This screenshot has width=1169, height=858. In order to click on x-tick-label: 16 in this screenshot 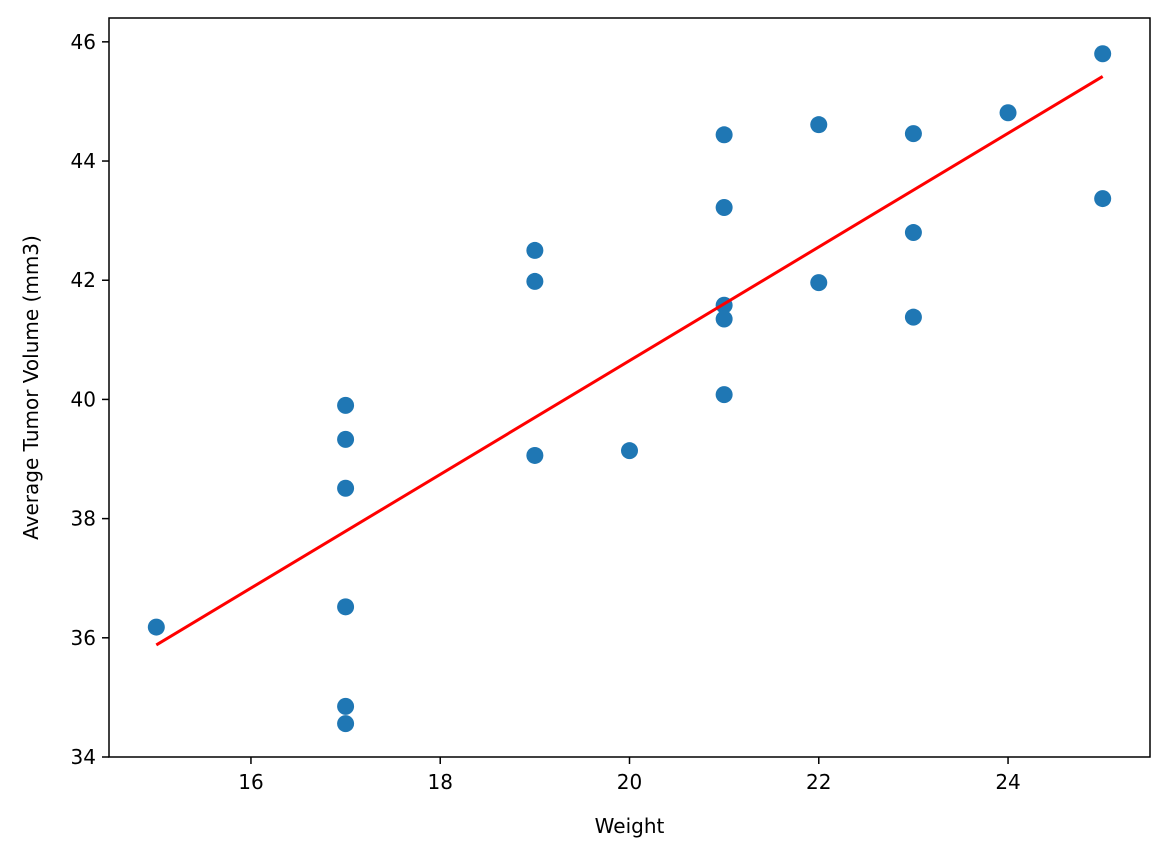, I will do `click(250, 782)`.